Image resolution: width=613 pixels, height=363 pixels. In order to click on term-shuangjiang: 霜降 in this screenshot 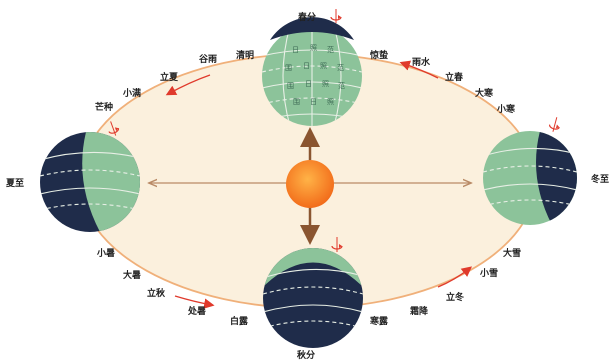, I will do `click(419, 311)`.